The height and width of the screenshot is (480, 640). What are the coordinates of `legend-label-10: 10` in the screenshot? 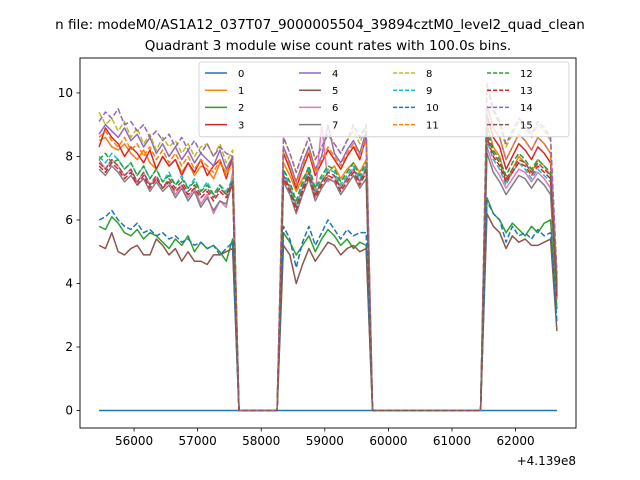 It's located at (432, 108).